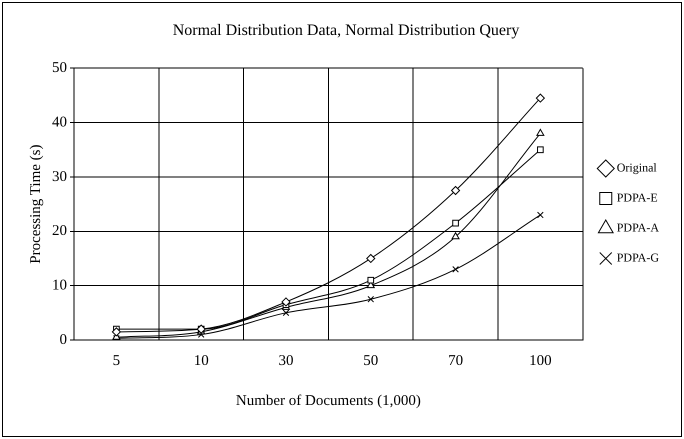  Describe the element at coordinates (59, 176) in the screenshot. I see `y-tick-label: 30` at that location.